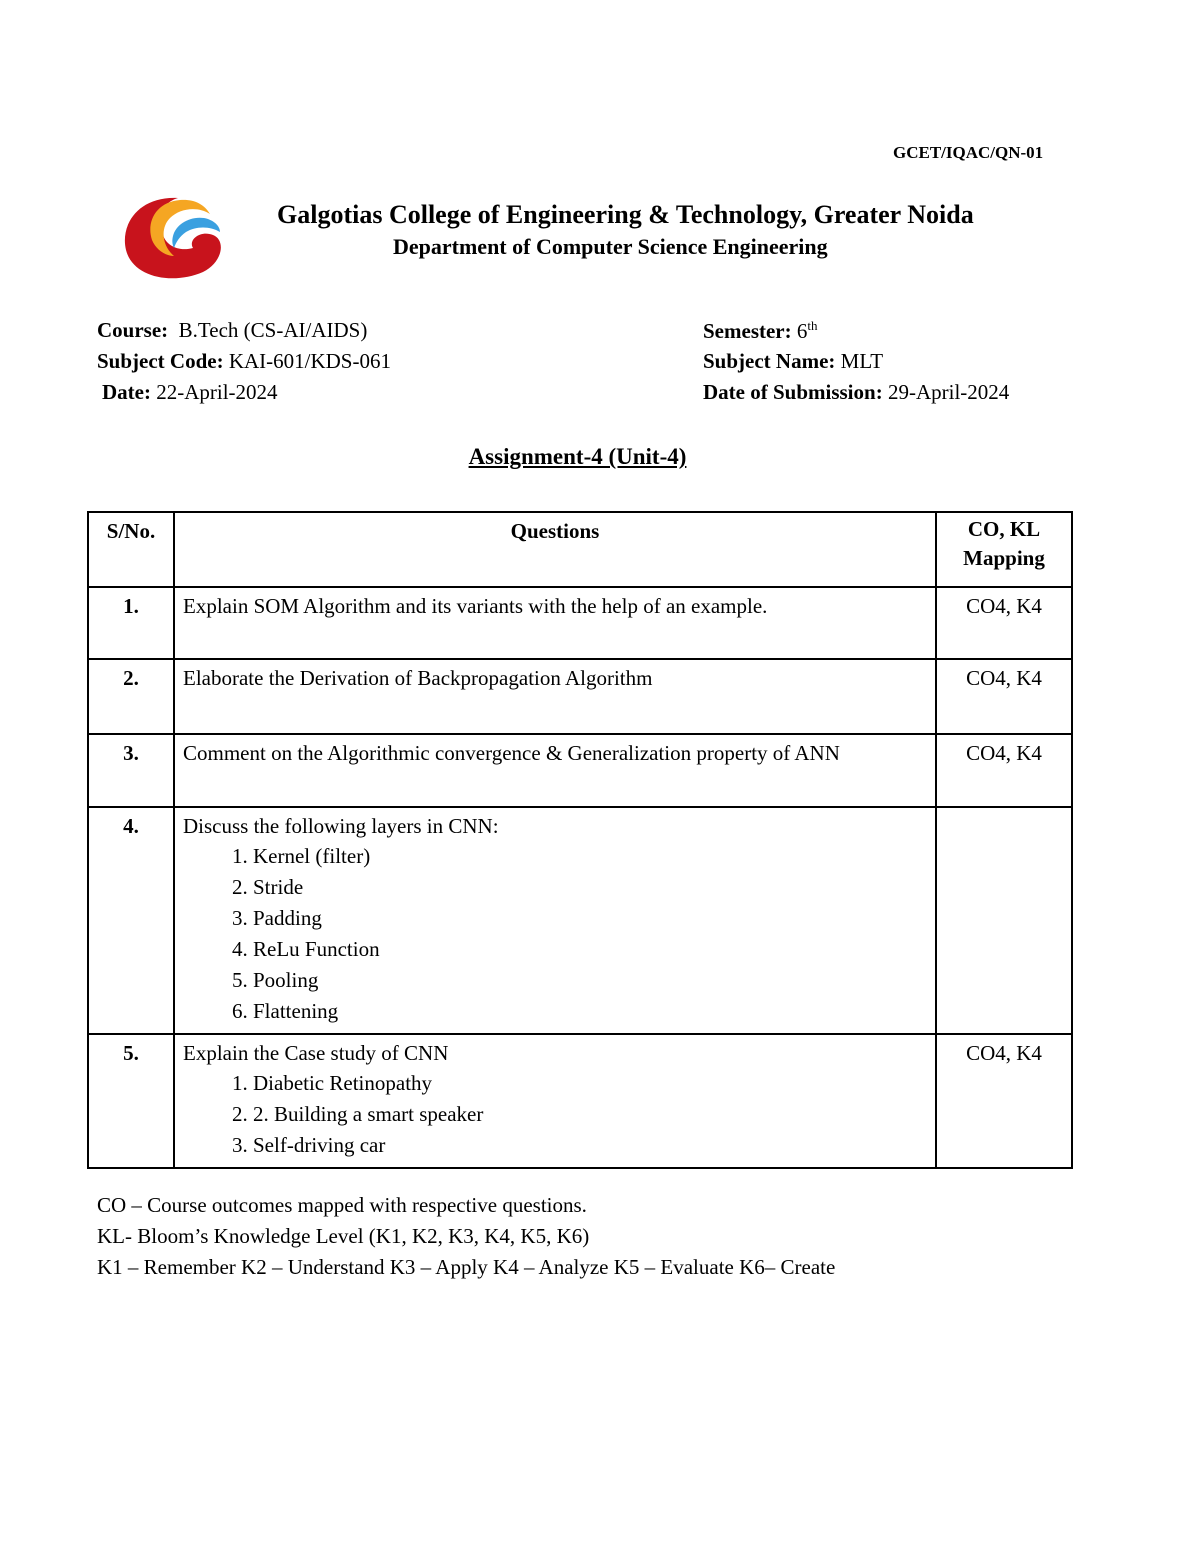  Describe the element at coordinates (812, 325) in the screenshot. I see `semester-suffix: th` at that location.